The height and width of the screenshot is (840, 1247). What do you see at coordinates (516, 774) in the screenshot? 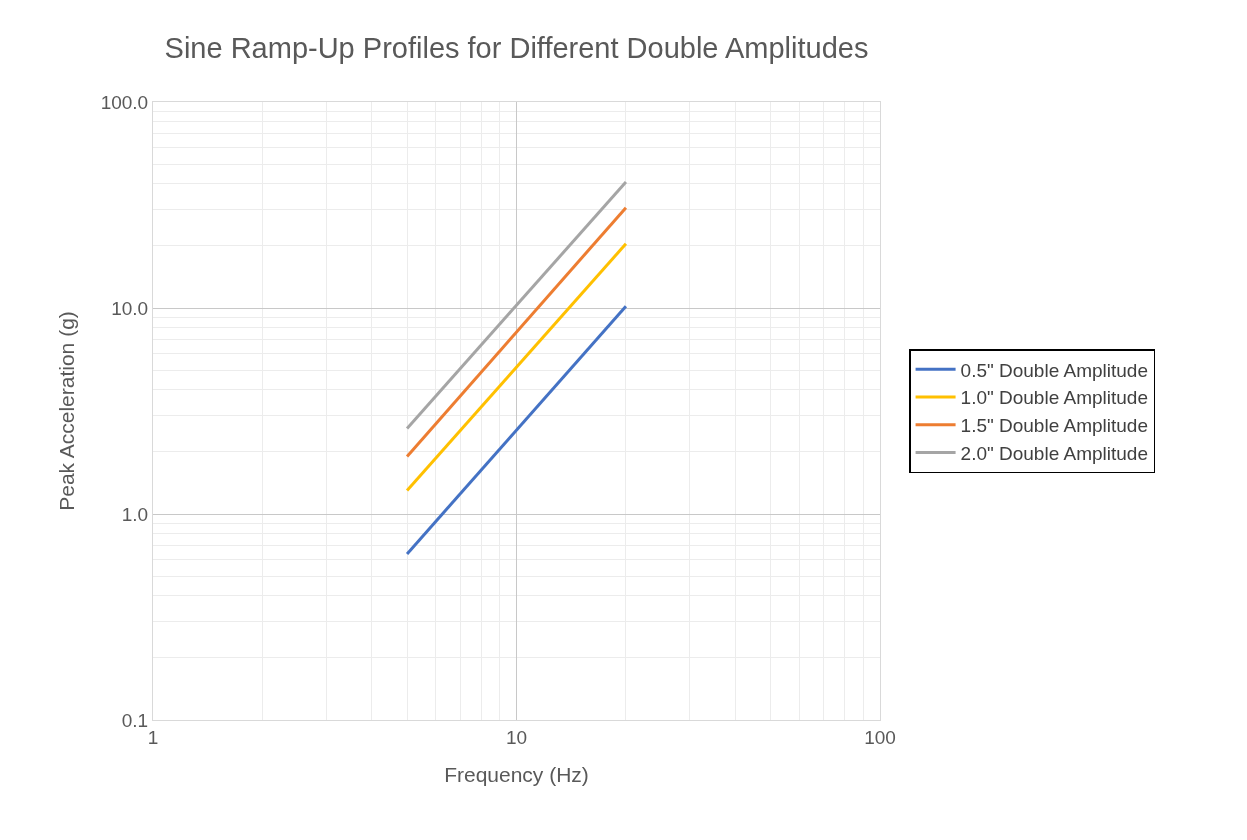
I see `x-axis-title: Frequency (Hz)` at bounding box center [516, 774].